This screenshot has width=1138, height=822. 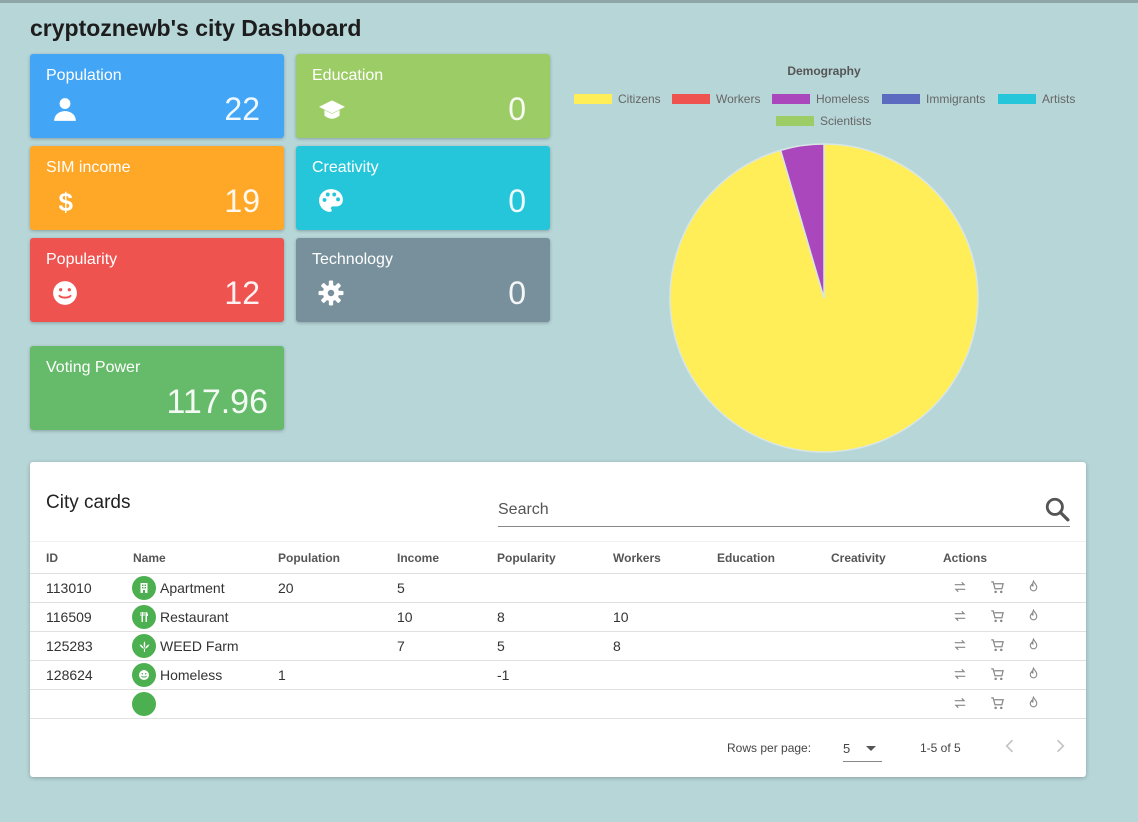 What do you see at coordinates (66, 201) in the screenshot?
I see `dollar-icon: $` at bounding box center [66, 201].